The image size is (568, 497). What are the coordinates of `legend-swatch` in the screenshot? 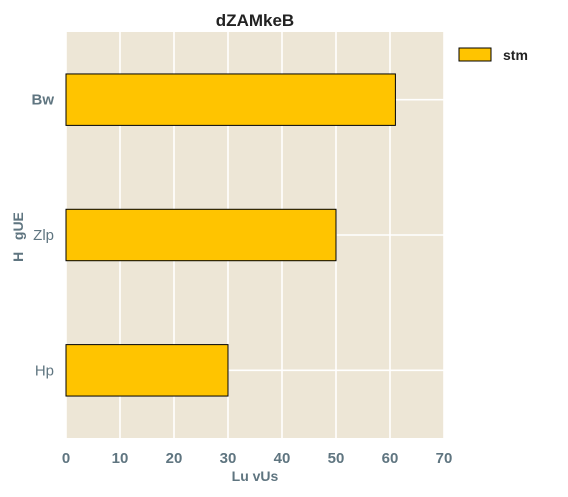 It's located at (475, 54).